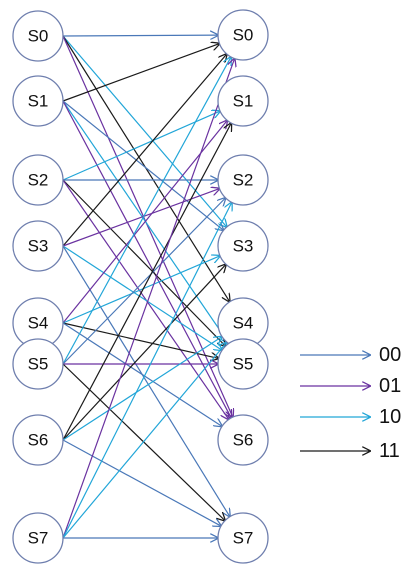 The height and width of the screenshot is (565, 408). I want to click on right-state-label: S3, so click(243, 246).